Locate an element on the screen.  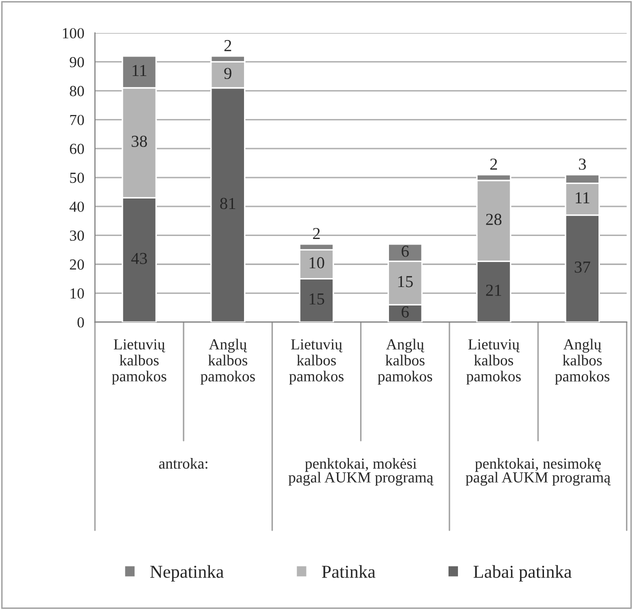
text: antroka: is located at coordinates (183, 463).